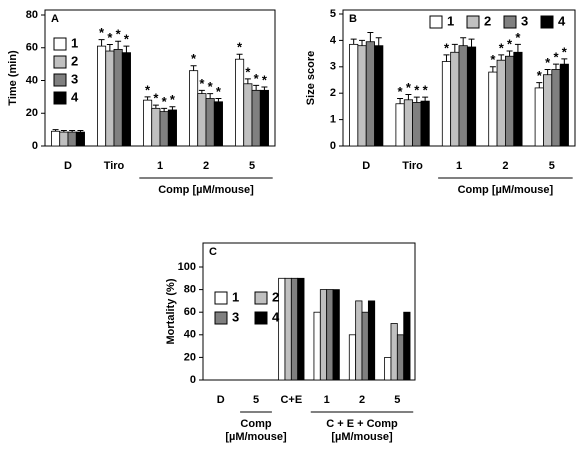 Image resolution: width=586 pixels, height=451 pixels. What do you see at coordinates (13, 78) in the screenshot?
I see `y-axis-label: Time (min)` at bounding box center [13, 78].